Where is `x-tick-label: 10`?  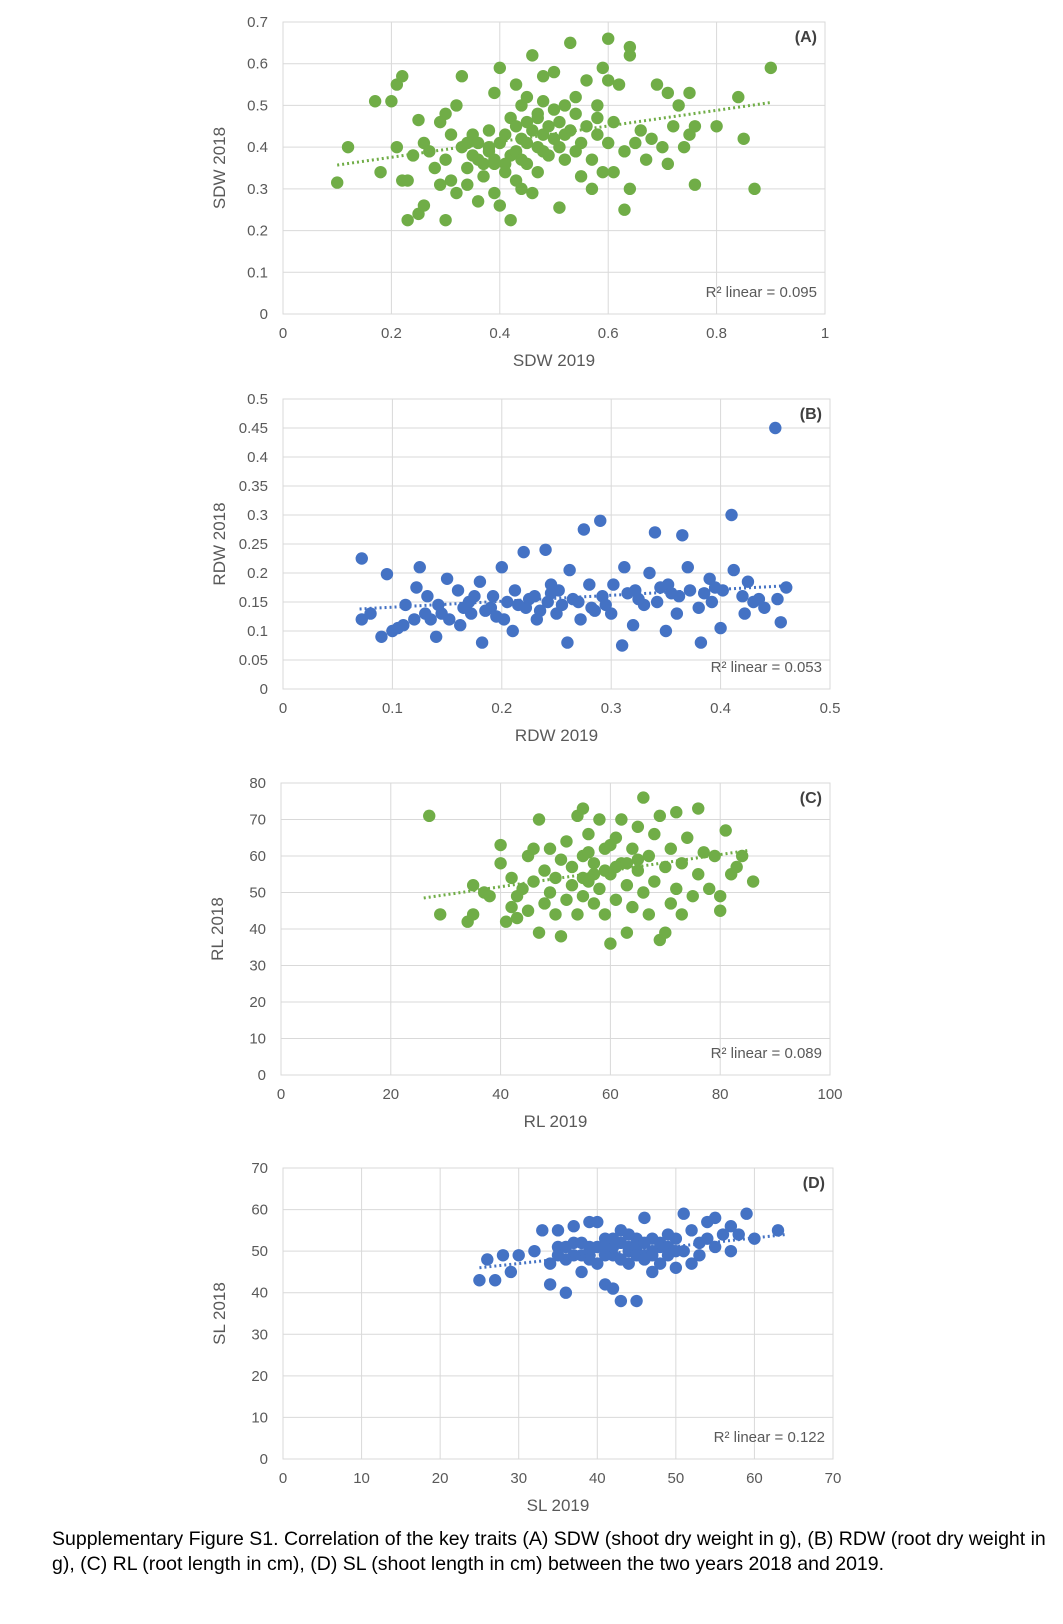 x-tick-label: 10 is located at coordinates (361, 1478).